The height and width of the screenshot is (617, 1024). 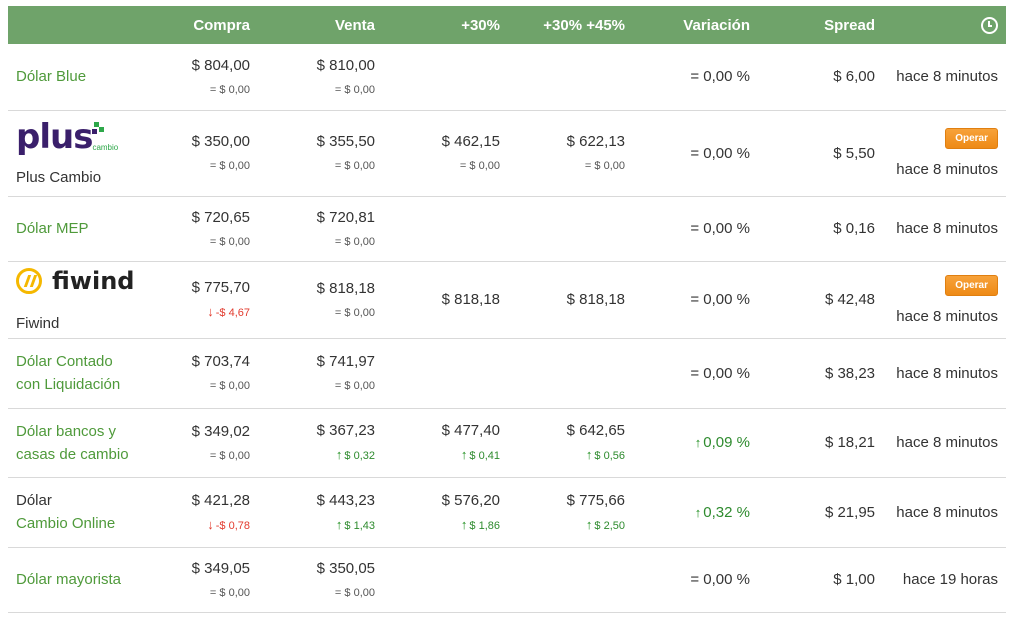 What do you see at coordinates (345, 430) in the screenshot?
I see `venta-value: $ 367,23` at bounding box center [345, 430].